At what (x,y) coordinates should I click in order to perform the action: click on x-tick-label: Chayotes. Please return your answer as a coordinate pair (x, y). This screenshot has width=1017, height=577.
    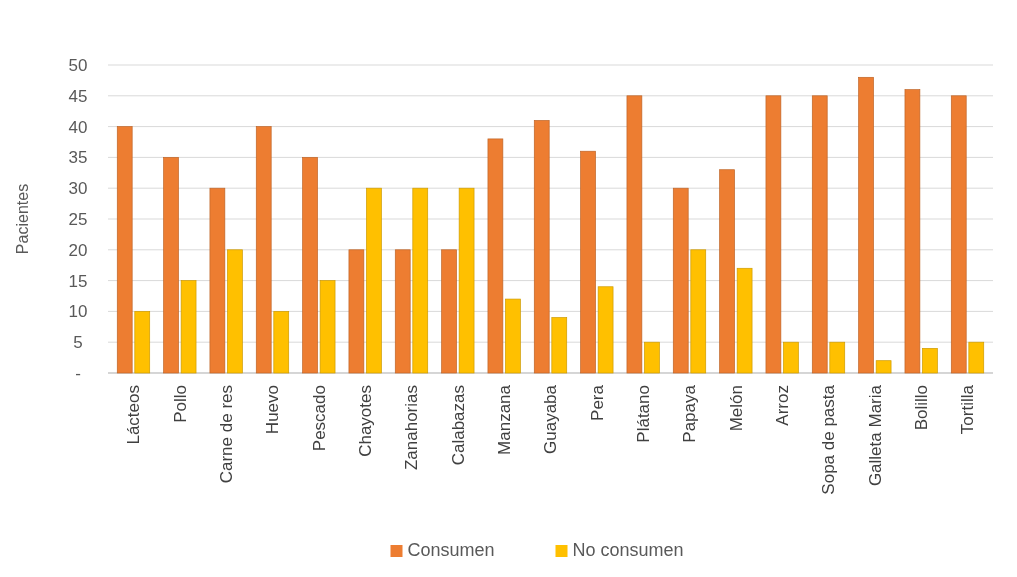
    Looking at the image, I should click on (366, 421).